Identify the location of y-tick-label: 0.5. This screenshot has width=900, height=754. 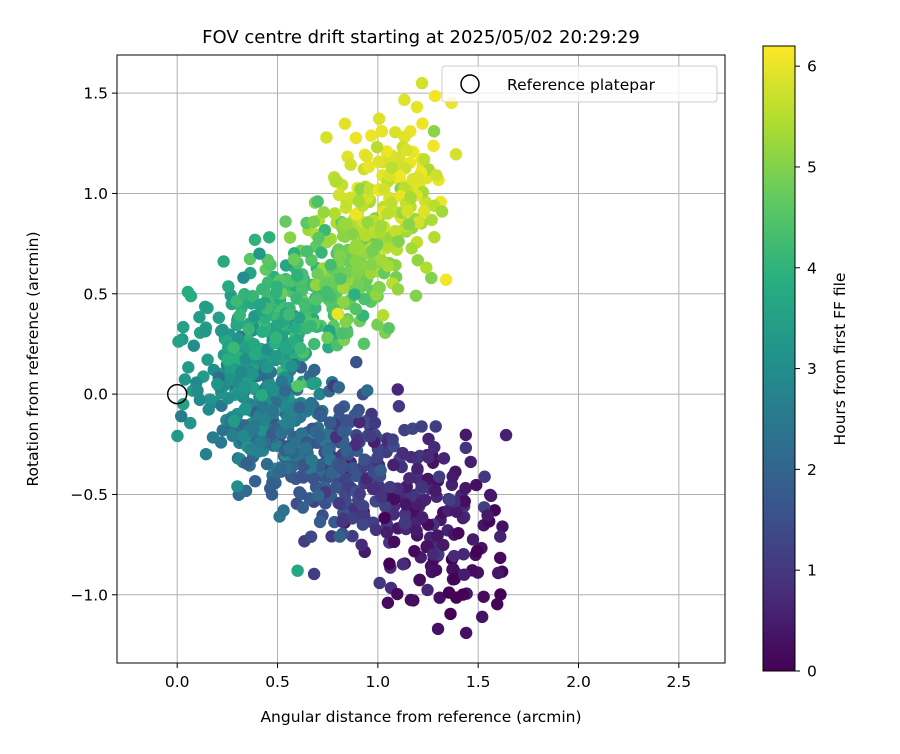
(95, 294).